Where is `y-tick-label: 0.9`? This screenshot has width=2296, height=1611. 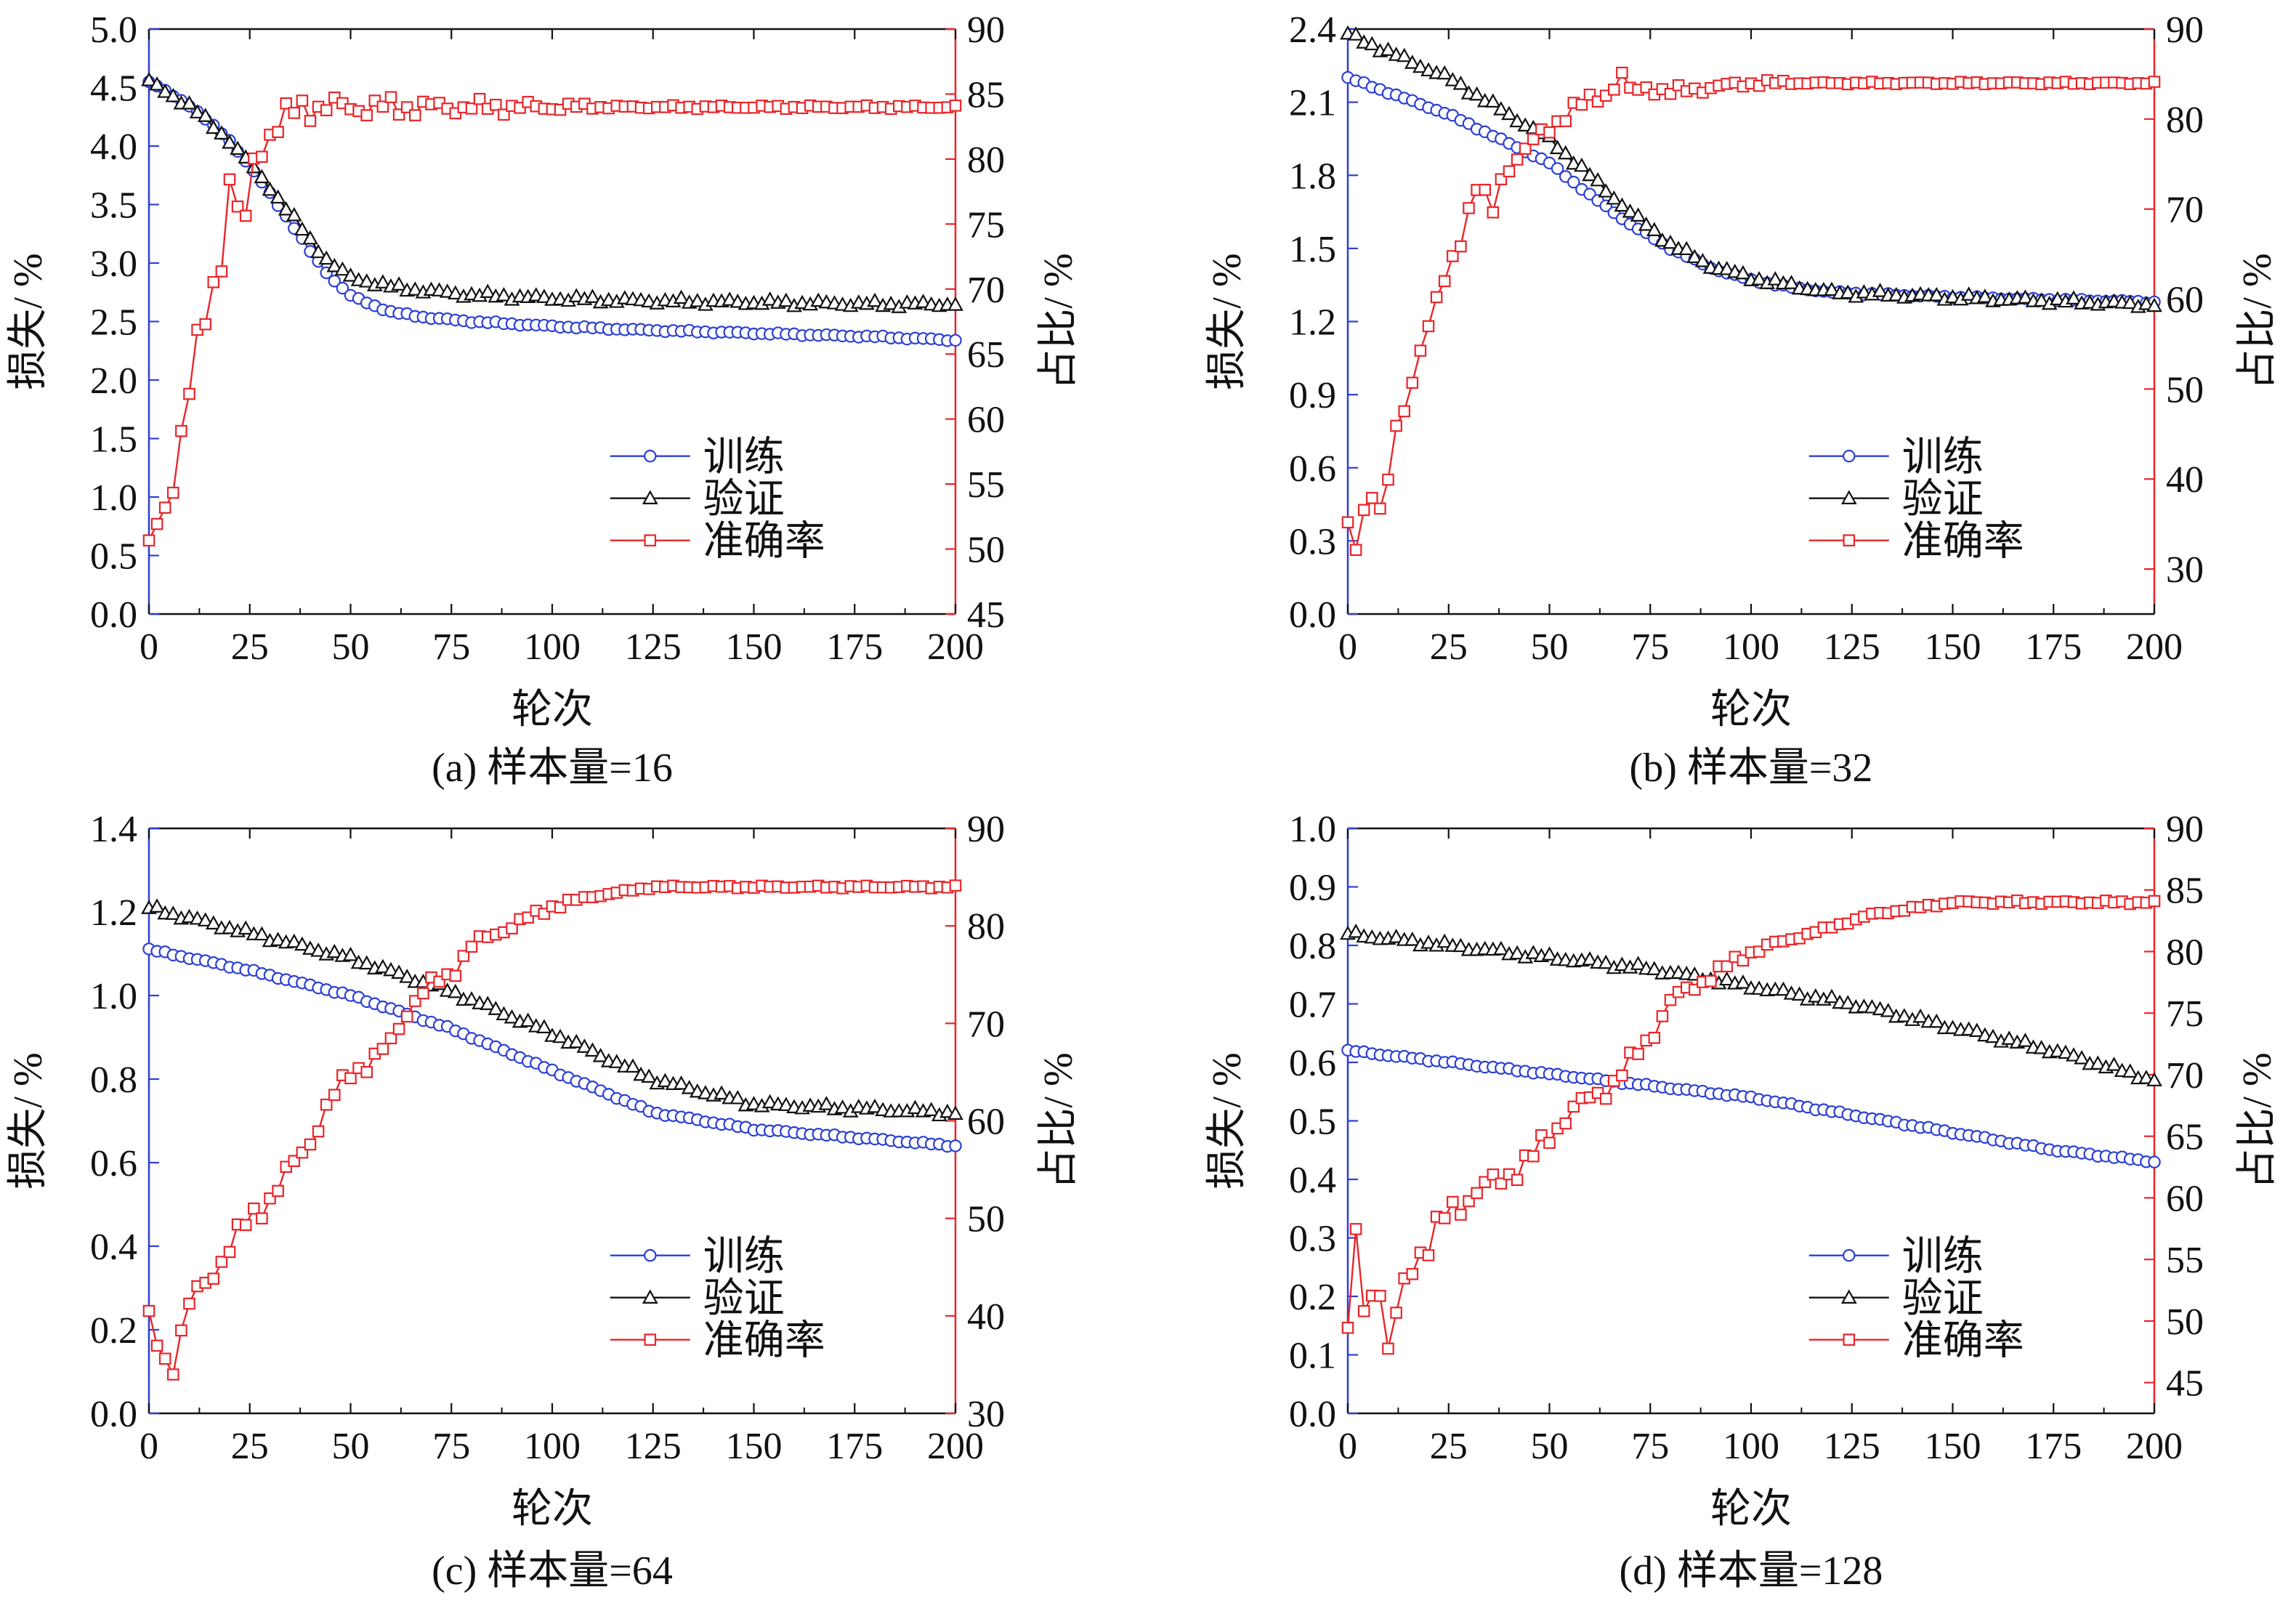 y-tick-label: 0.9 is located at coordinates (1312, 395).